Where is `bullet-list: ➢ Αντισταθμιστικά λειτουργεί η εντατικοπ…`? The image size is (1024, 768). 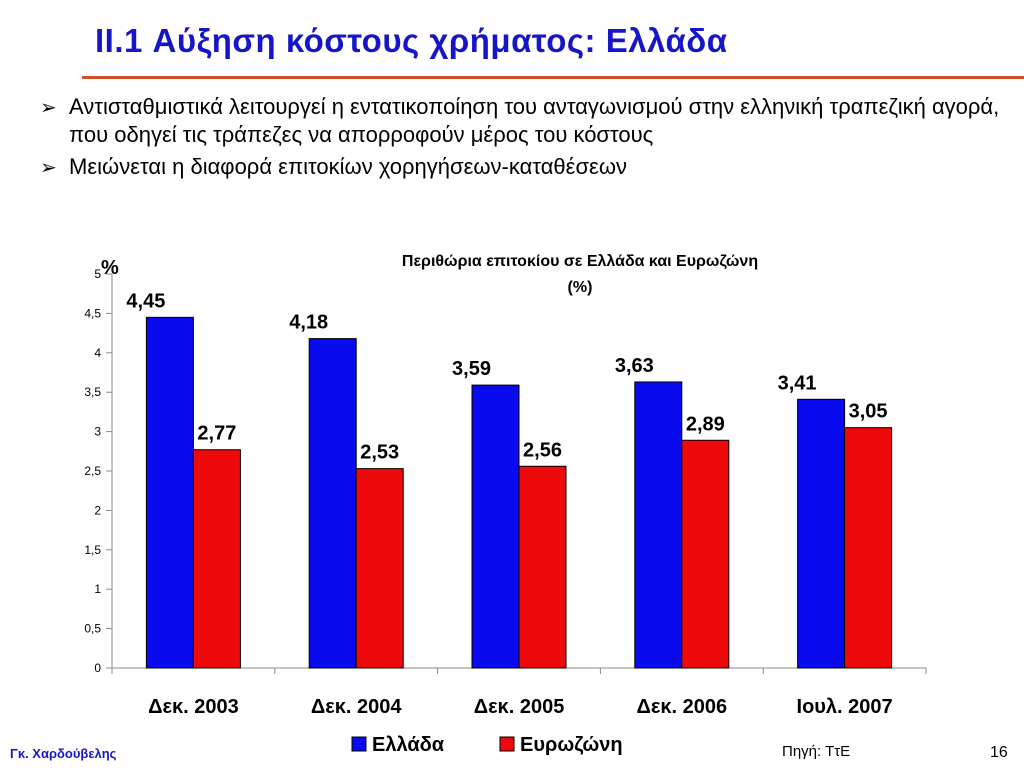
bullet-list: ➢ Αντισταθμιστικά λειτουργεί η εντατικοπ… is located at coordinates (520, 139).